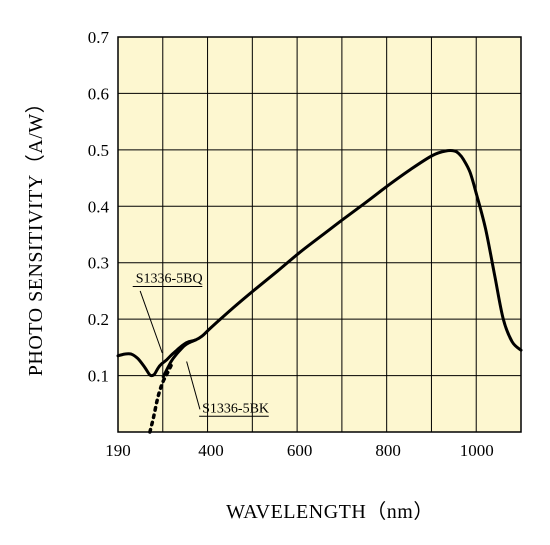  Describe the element at coordinates (99, 37) in the screenshot. I see `y-tick-label: 0.7` at that location.